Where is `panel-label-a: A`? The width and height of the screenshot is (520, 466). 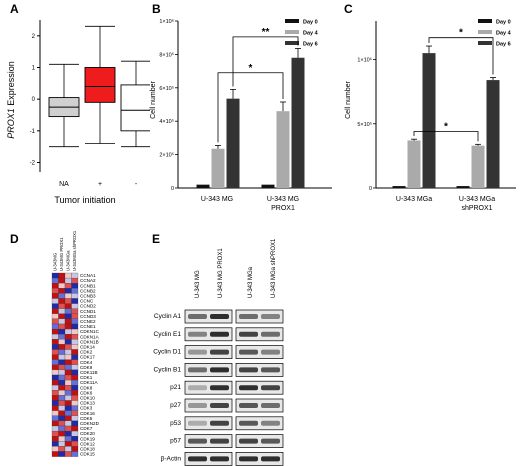 panel-label-a: A is located at coordinates (14, 9).